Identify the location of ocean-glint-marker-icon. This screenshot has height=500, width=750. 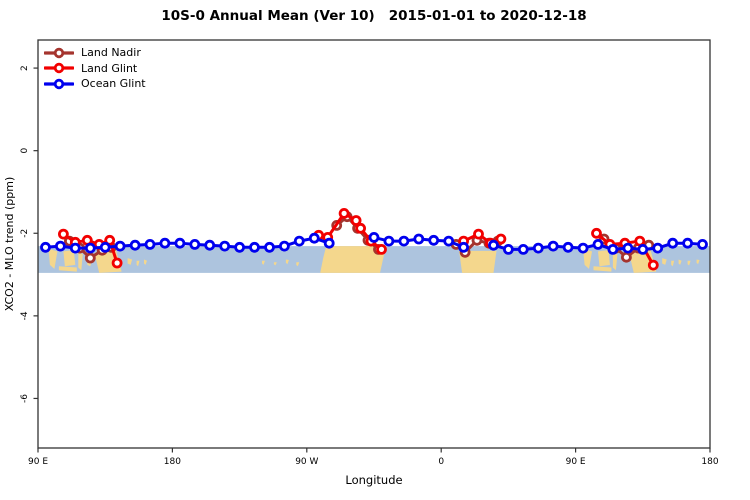
(59, 83).